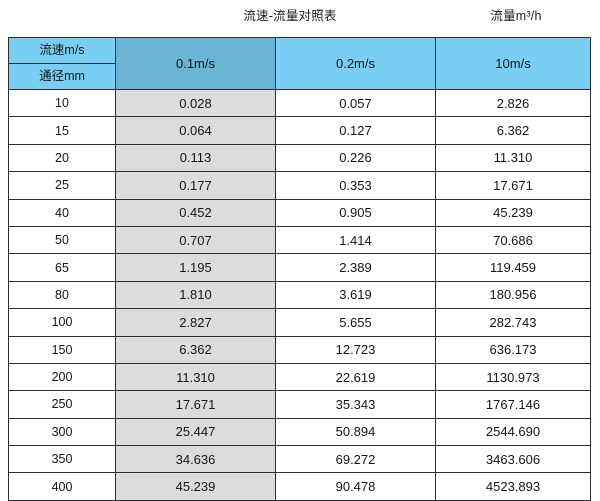 The image size is (600, 501). What do you see at coordinates (62, 240) in the screenshot?
I see `cell-diameter: 50` at bounding box center [62, 240].